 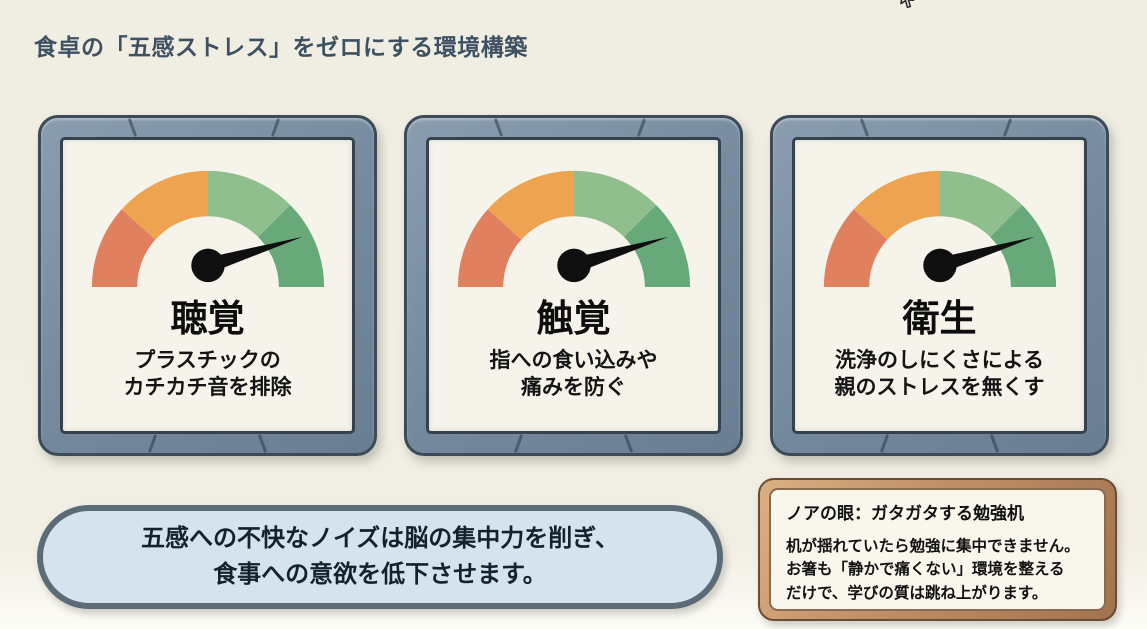 What do you see at coordinates (208, 374) in the screenshot?
I see `gauge-description: プラスチックの カチカチ音を排除` at bounding box center [208, 374].